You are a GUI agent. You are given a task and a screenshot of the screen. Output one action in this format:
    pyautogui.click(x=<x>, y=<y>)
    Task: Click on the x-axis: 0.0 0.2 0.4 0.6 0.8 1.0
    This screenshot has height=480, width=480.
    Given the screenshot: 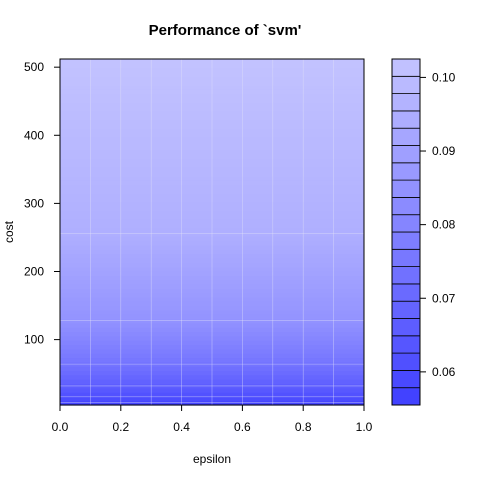 What is the action you would take?
    pyautogui.click(x=212, y=419)
    